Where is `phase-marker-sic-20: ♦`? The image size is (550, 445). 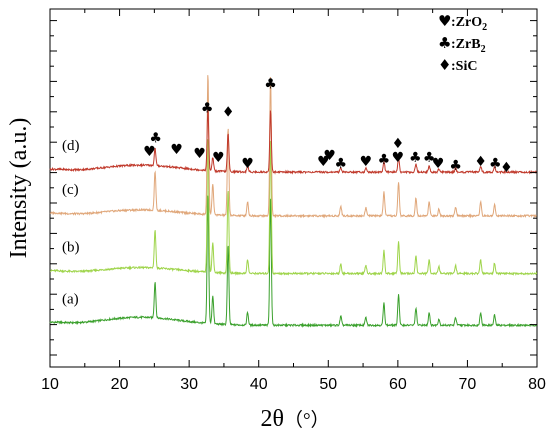
phase-marker-sic-20: ♦ is located at coordinates (480, 162).